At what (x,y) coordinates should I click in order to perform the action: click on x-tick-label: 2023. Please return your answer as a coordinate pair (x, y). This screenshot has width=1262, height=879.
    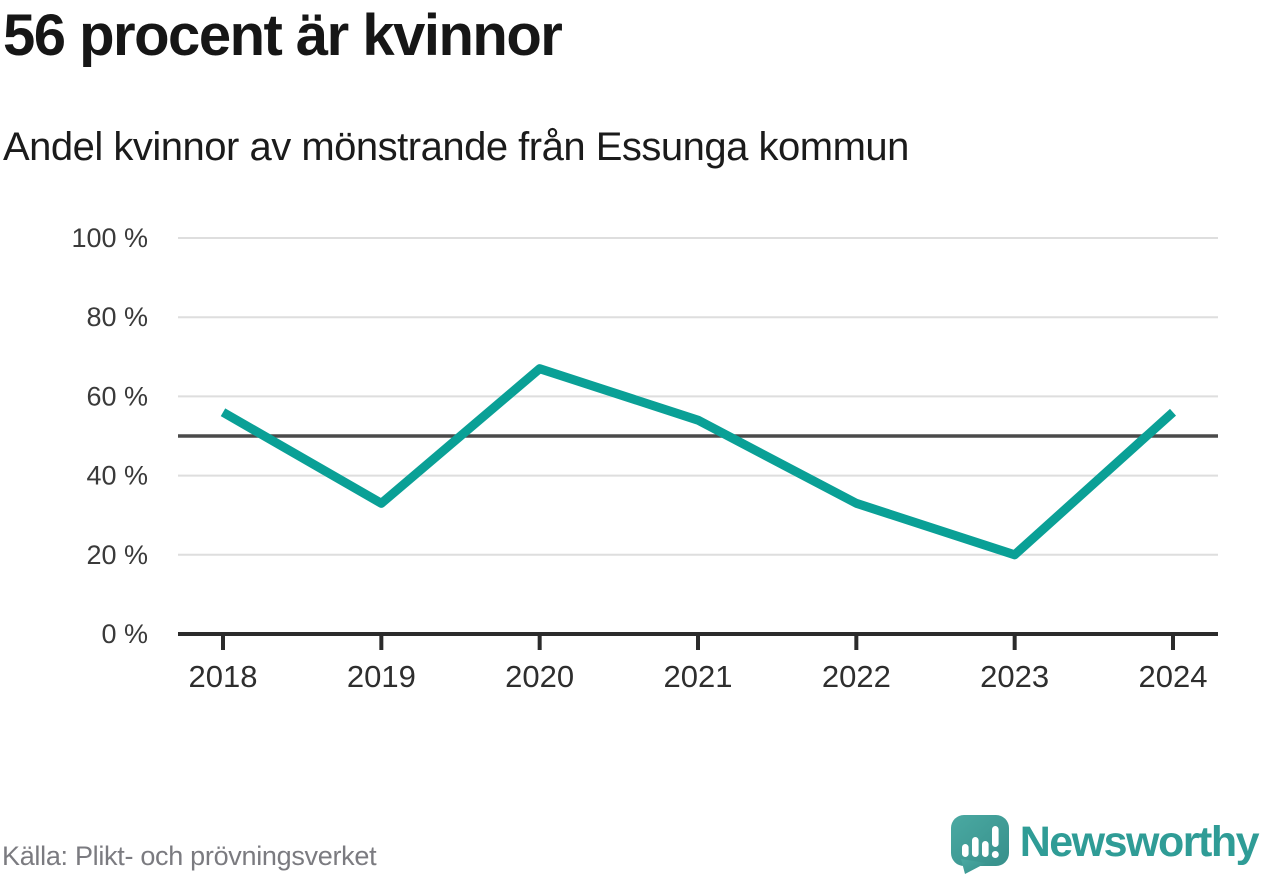
    Looking at the image, I should click on (1014, 676).